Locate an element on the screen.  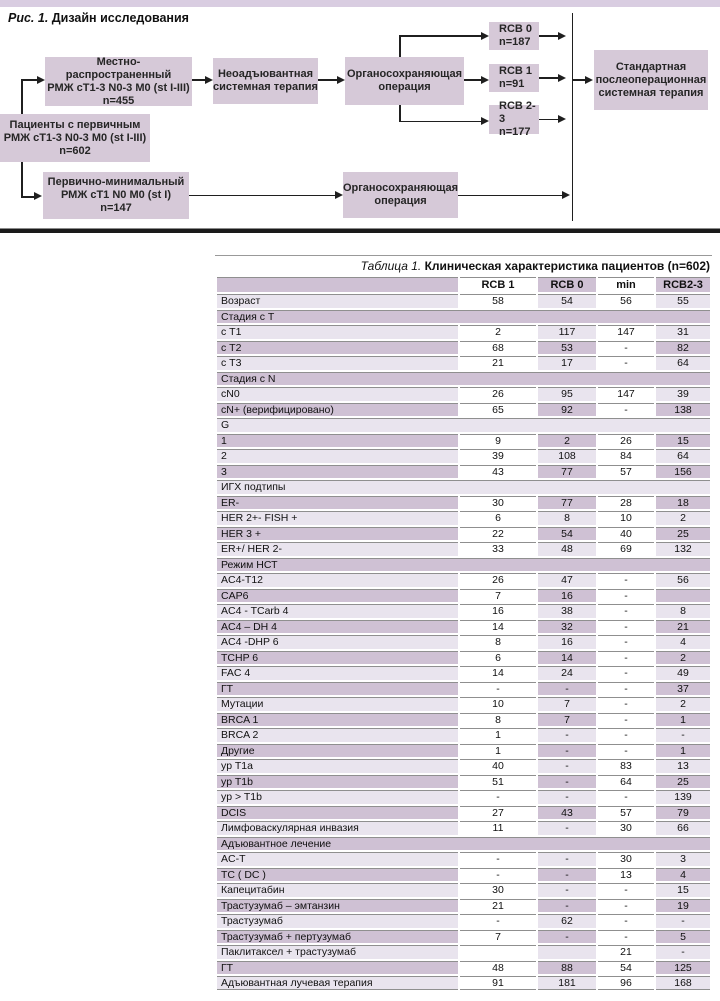
cell-value: 11 is located at coordinates (498, 828).